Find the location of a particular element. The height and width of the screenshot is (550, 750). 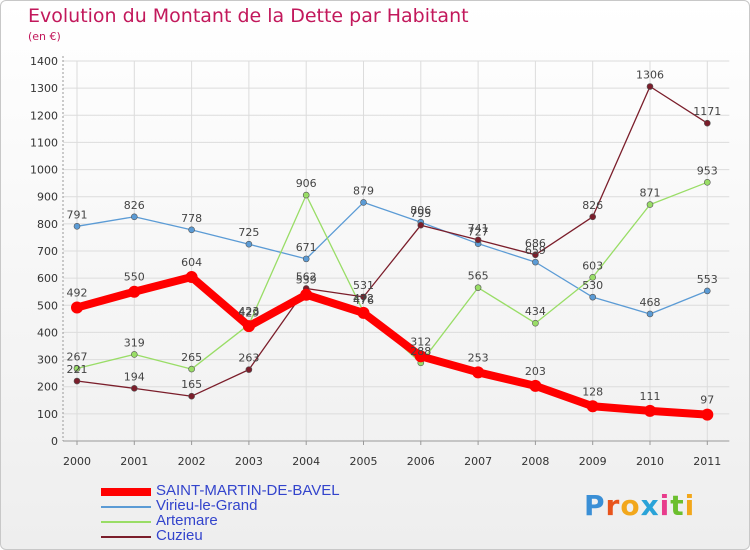

data-label: 319 is located at coordinates (134, 342).